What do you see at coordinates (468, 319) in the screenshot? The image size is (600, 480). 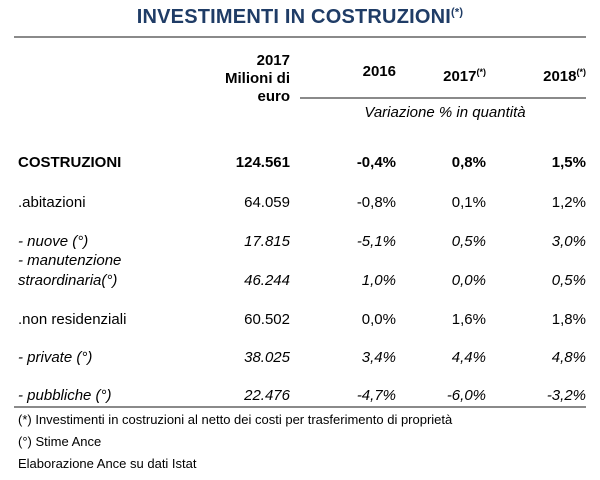 I see `row-2017: 1,6%` at bounding box center [468, 319].